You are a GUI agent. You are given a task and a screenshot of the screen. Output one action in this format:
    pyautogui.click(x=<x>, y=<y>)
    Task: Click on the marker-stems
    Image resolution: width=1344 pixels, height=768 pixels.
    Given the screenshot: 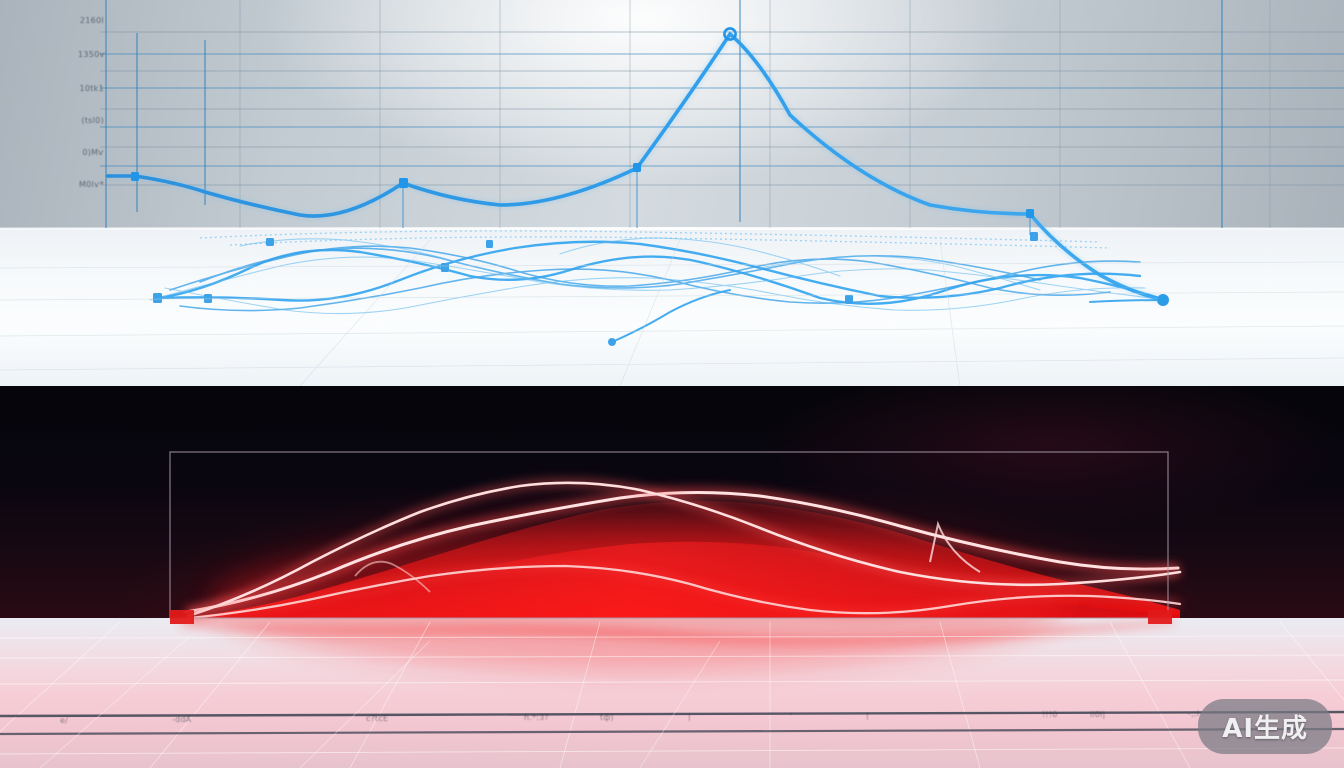 What is the action you would take?
    pyautogui.click(x=716, y=203)
    